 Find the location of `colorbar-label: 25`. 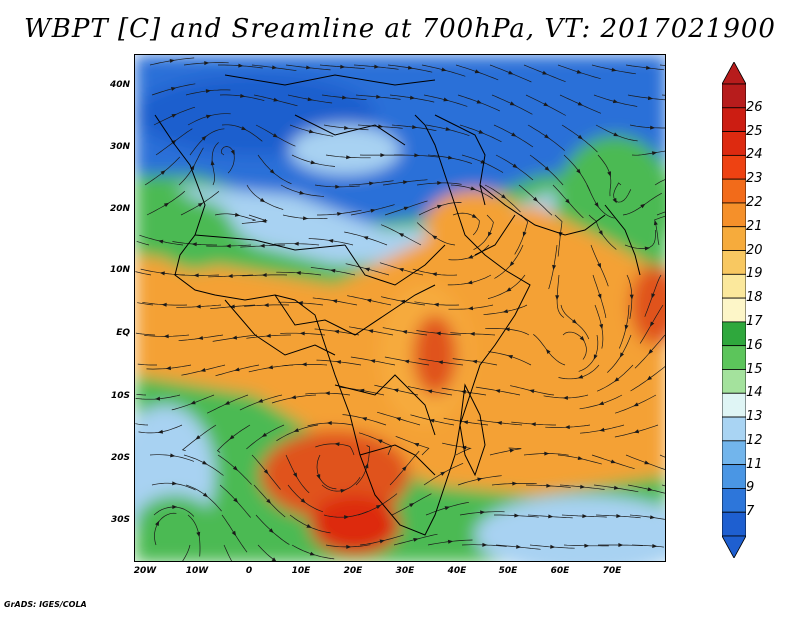

colorbar-label: 25 is located at coordinates (754, 131).